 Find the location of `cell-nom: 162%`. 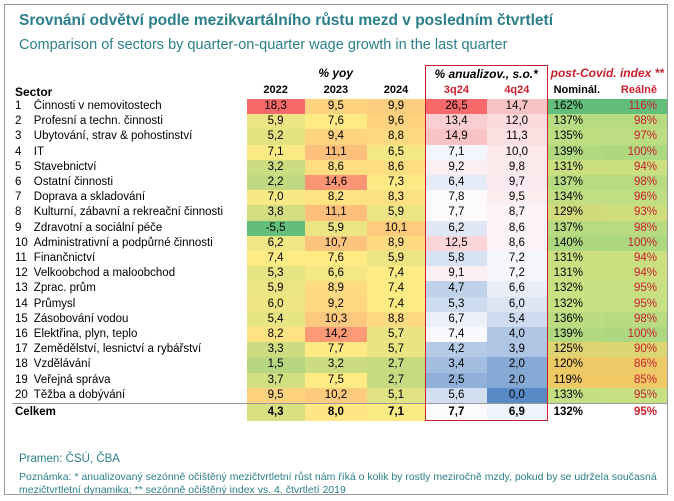

cell-nom: 162% is located at coordinates (576, 107).